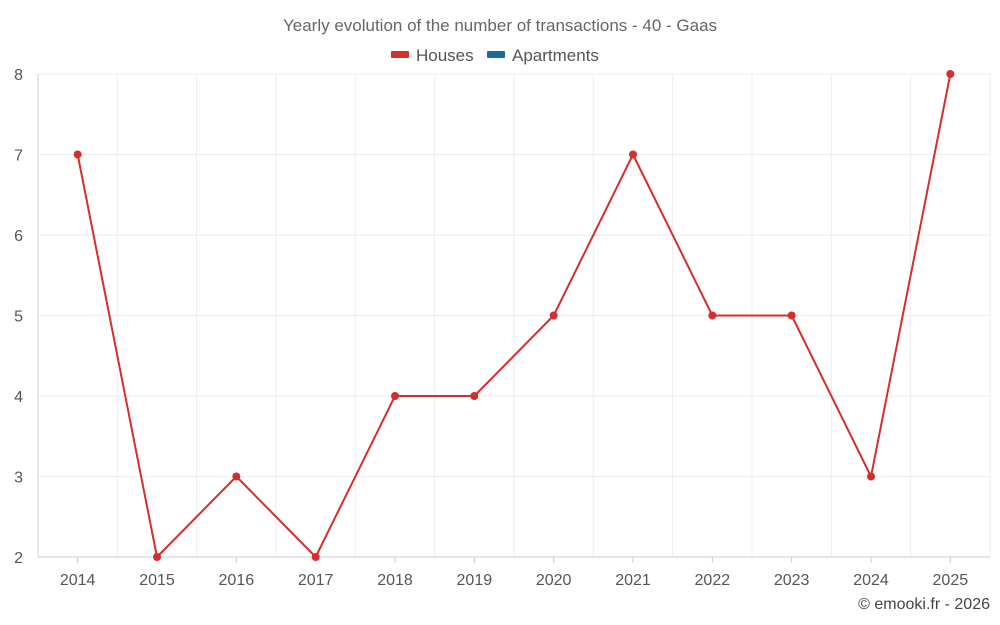 The height and width of the screenshot is (625, 1000). Describe the element at coordinates (475, 580) in the screenshot. I see `x-tick-label: 2019` at that location.